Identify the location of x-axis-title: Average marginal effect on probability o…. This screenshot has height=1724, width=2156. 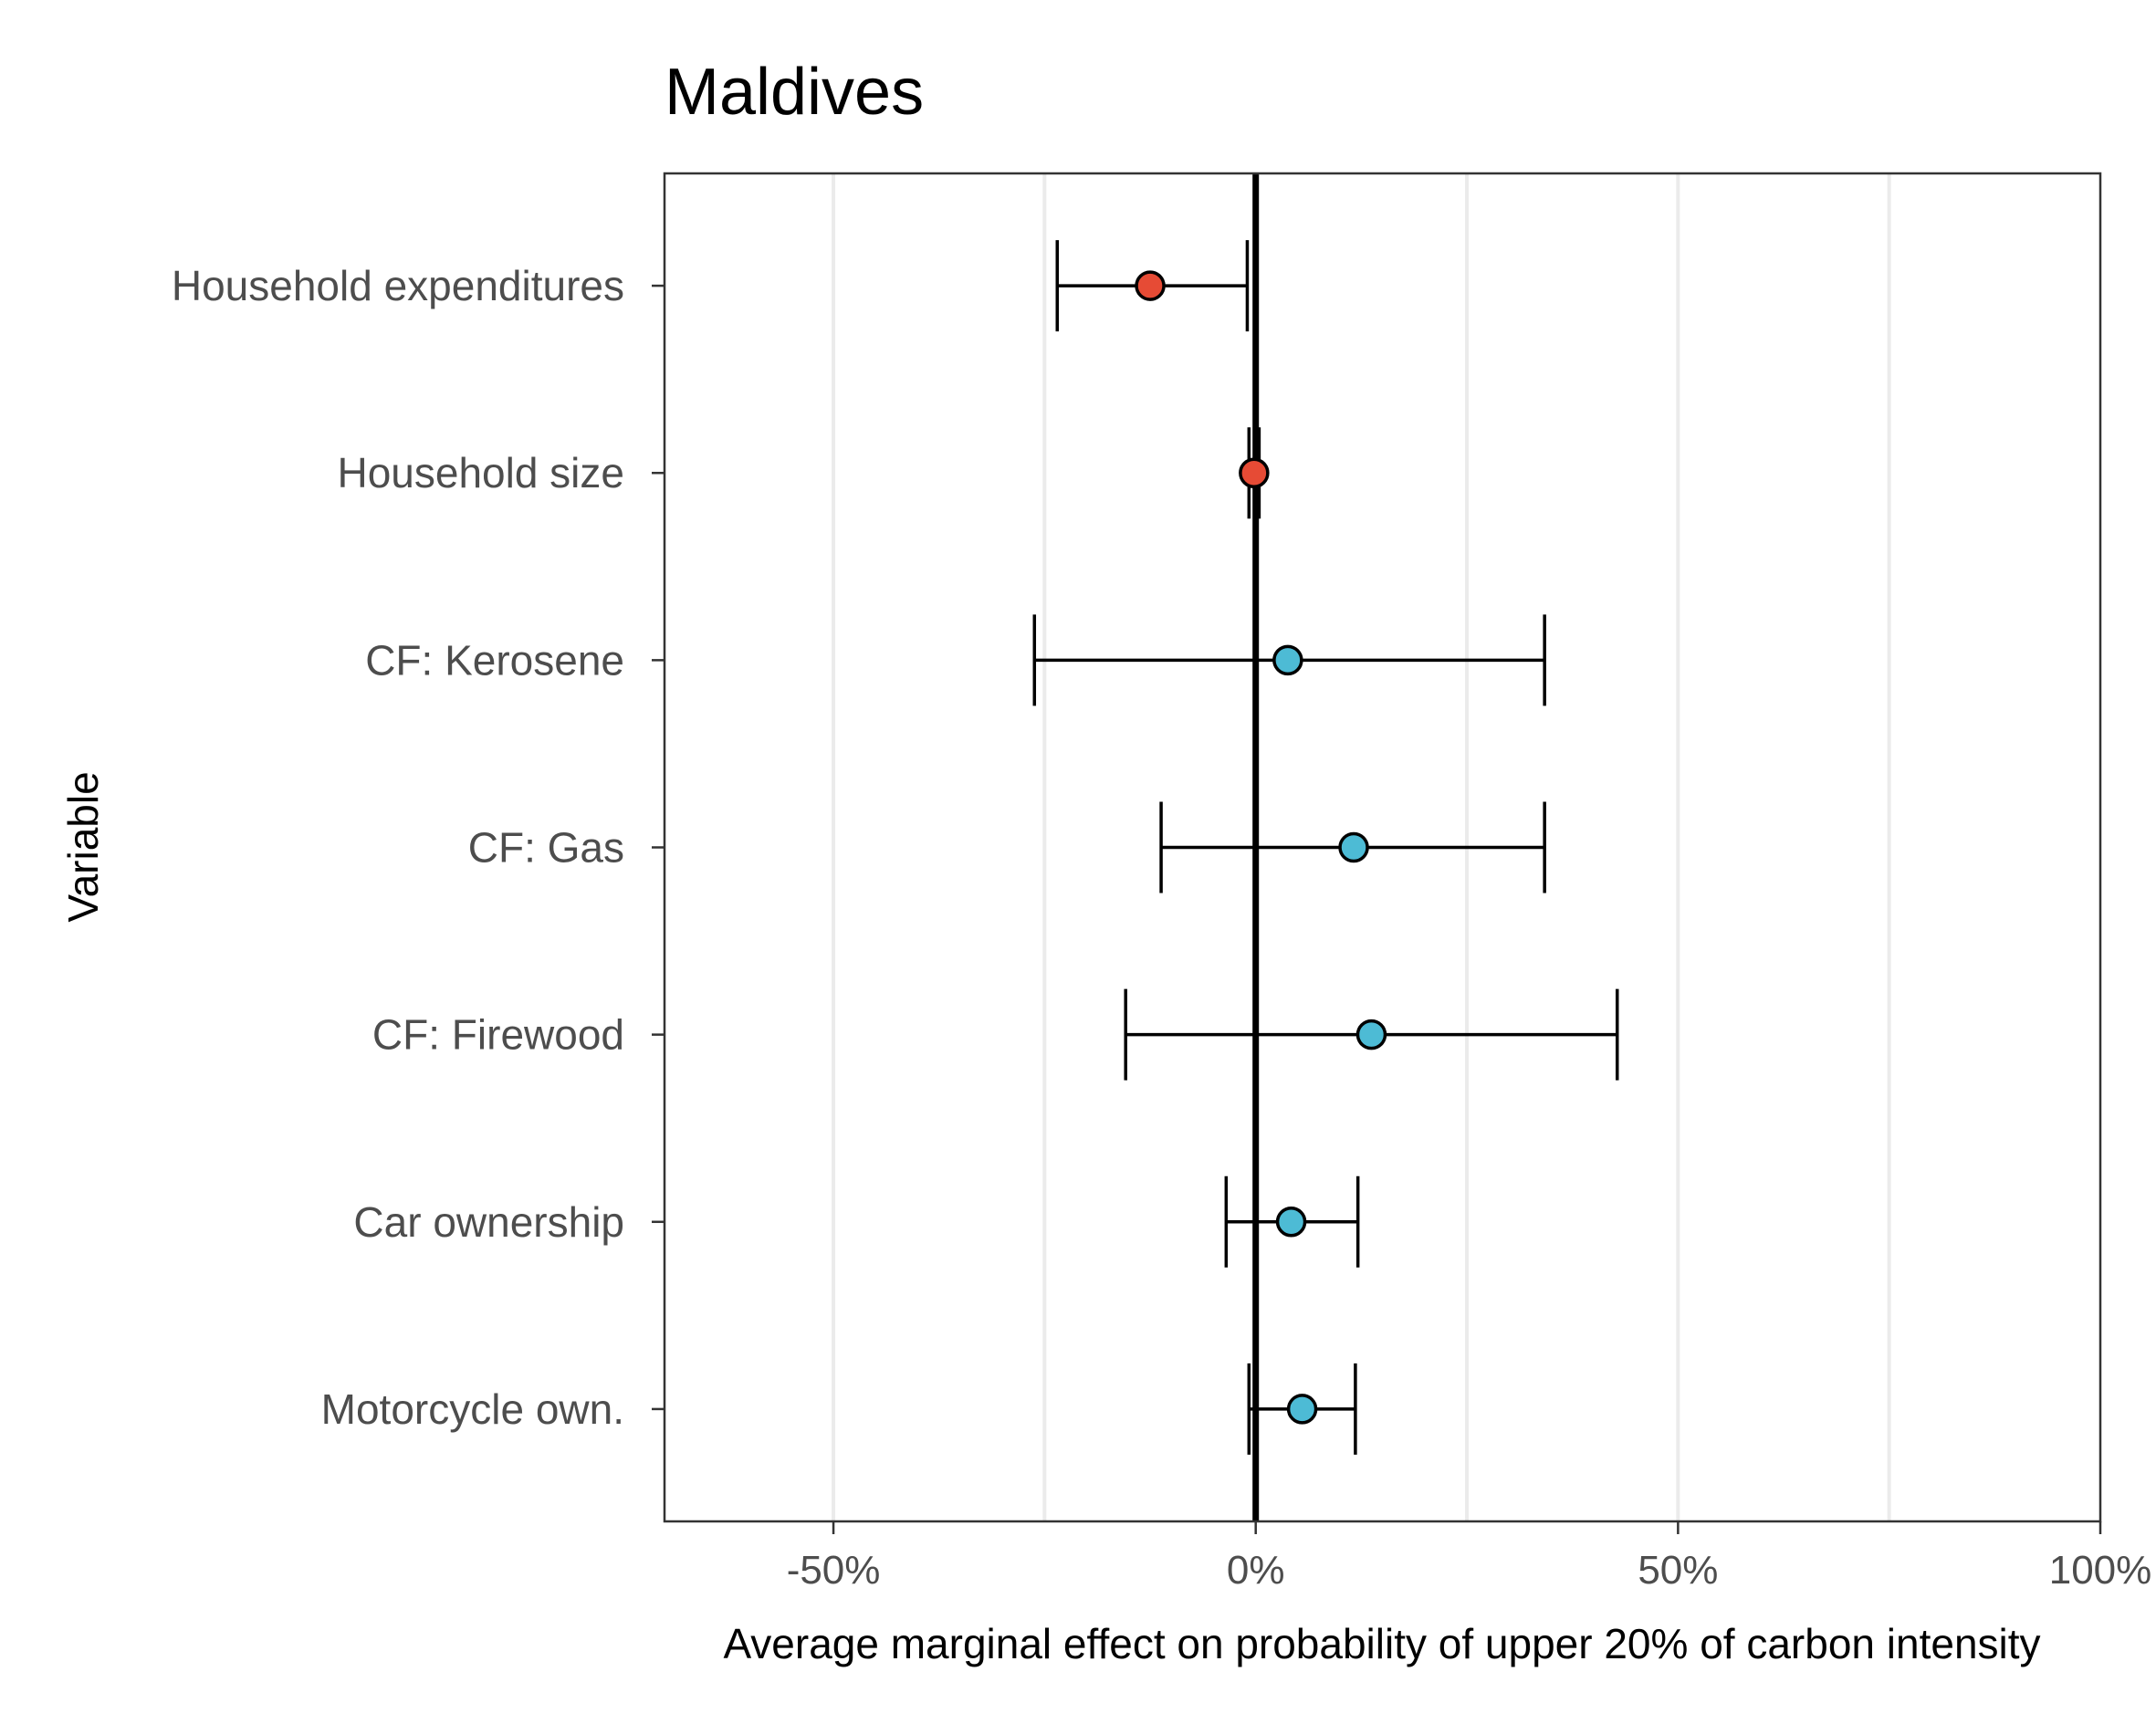
(1381, 1644).